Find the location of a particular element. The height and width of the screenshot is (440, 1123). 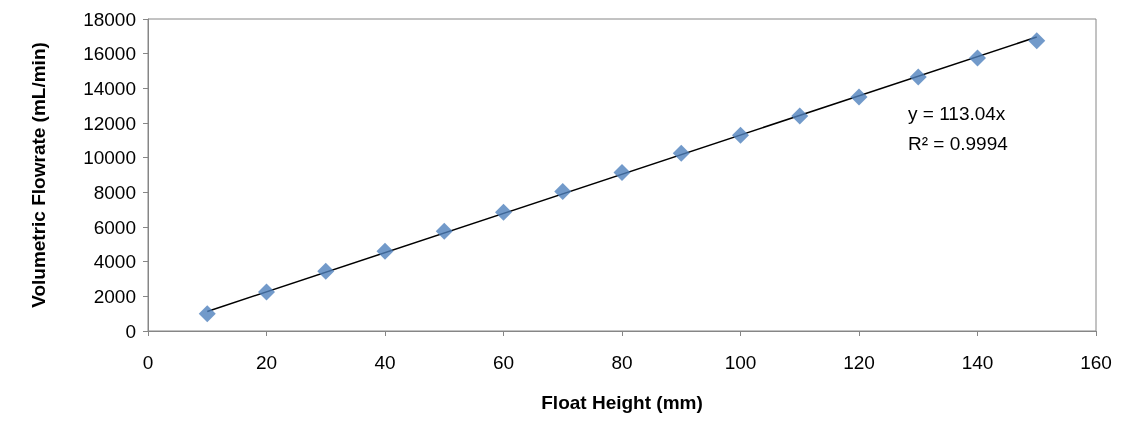

y-tick-label: 4000 is located at coordinates (114, 262).